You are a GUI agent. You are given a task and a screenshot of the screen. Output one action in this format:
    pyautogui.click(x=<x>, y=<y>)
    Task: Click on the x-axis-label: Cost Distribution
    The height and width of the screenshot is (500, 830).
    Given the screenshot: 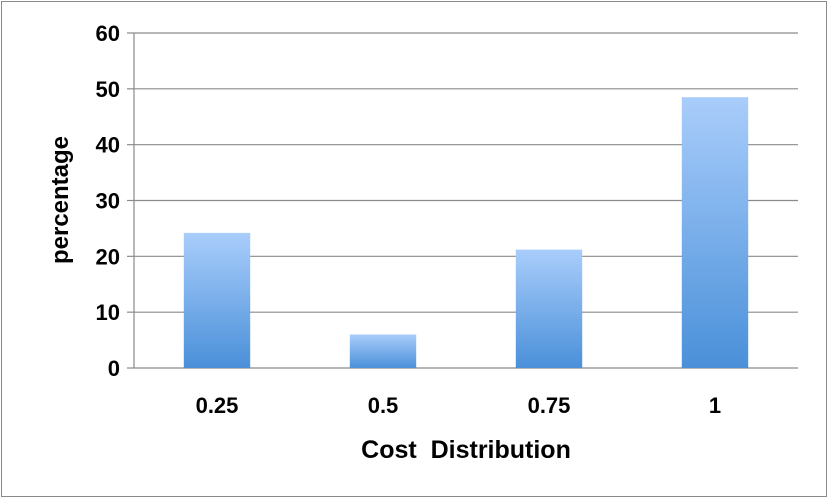 What is the action you would take?
    pyautogui.click(x=466, y=450)
    